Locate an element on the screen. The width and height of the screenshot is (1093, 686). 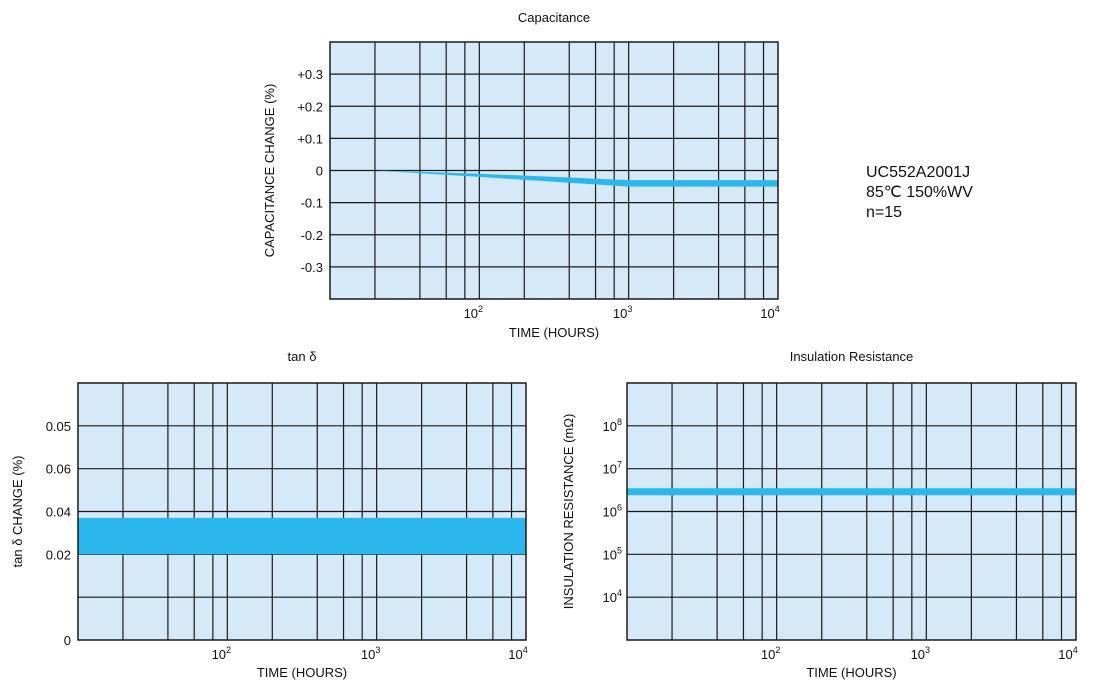
y-tick-label: 10⁸ is located at coordinates (612, 425).